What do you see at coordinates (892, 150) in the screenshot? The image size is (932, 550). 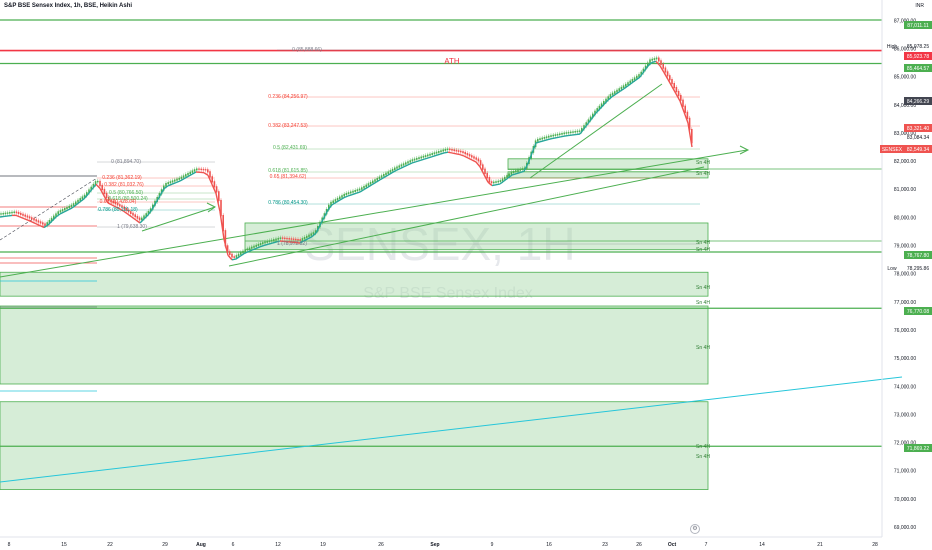 I see `symbol-tag-label: SENSEX` at bounding box center [892, 150].